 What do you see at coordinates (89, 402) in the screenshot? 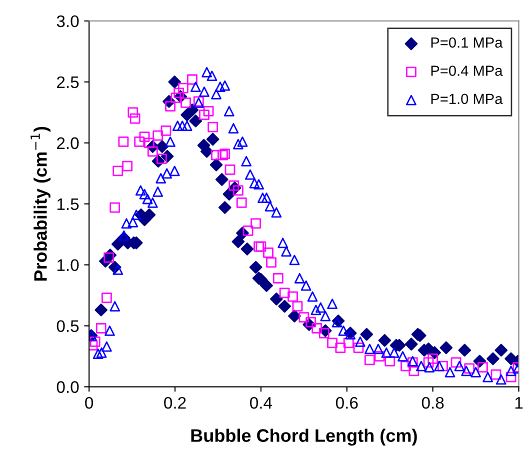
I see `x-tick-label: 0` at bounding box center [89, 402].